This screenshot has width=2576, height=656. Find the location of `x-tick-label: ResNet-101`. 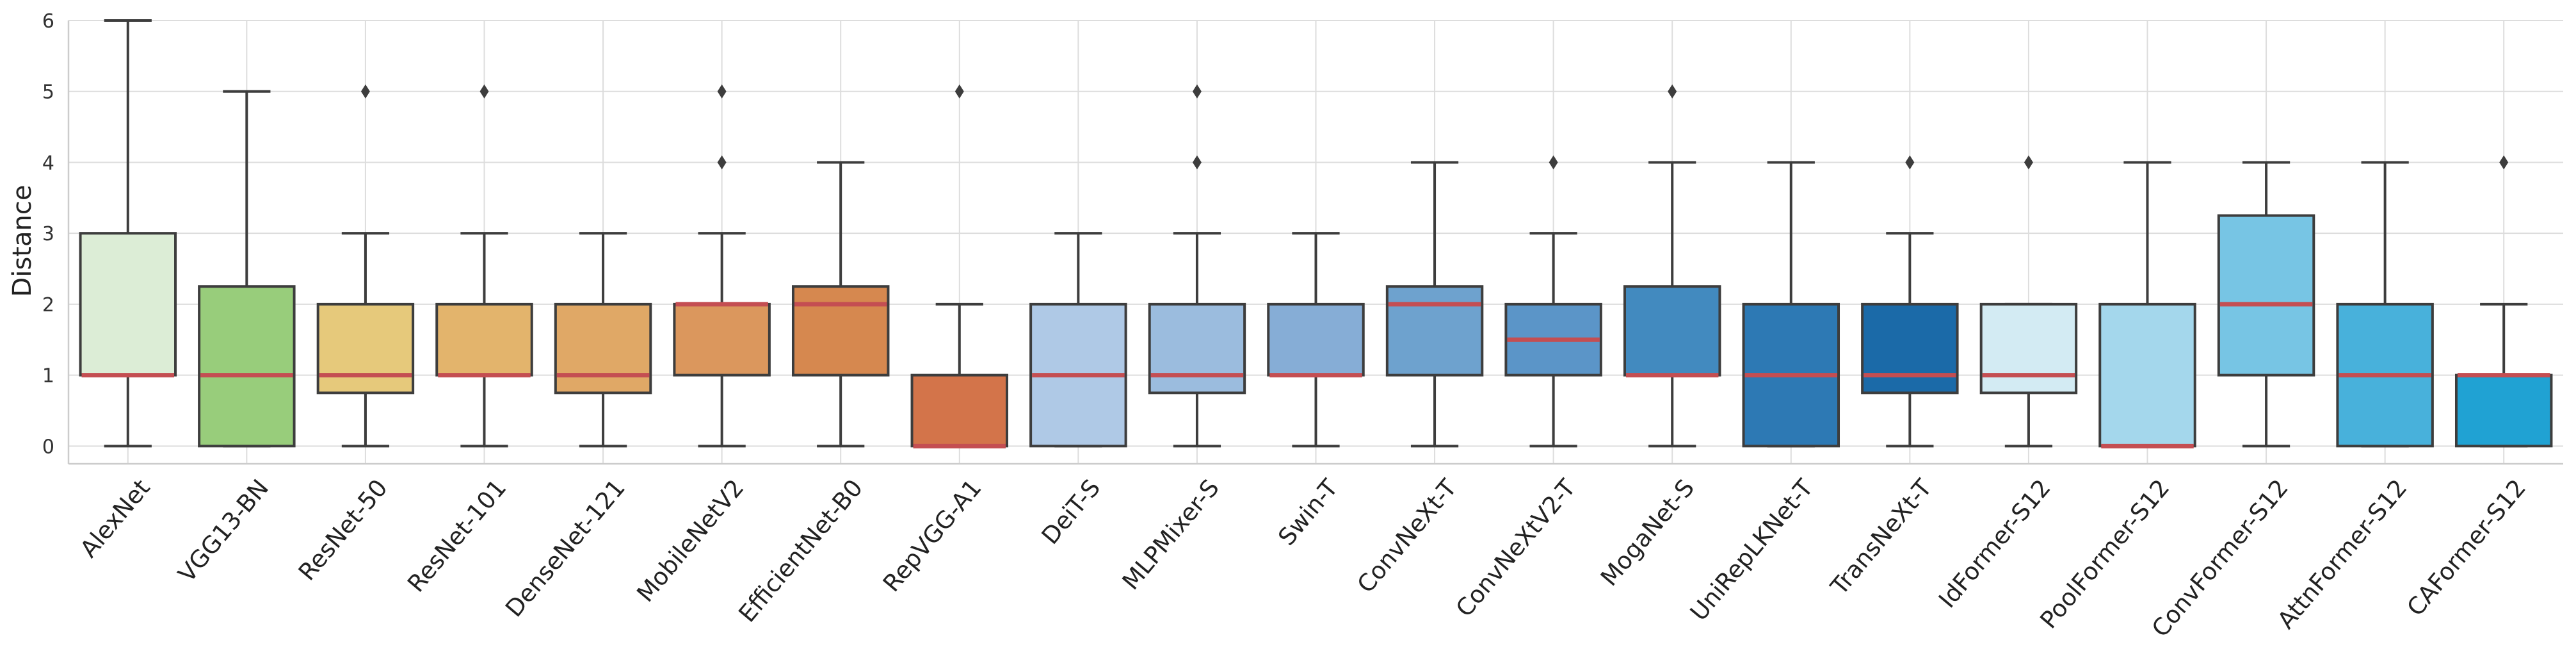

x-tick-label: ResNet-101 is located at coordinates (456, 535).